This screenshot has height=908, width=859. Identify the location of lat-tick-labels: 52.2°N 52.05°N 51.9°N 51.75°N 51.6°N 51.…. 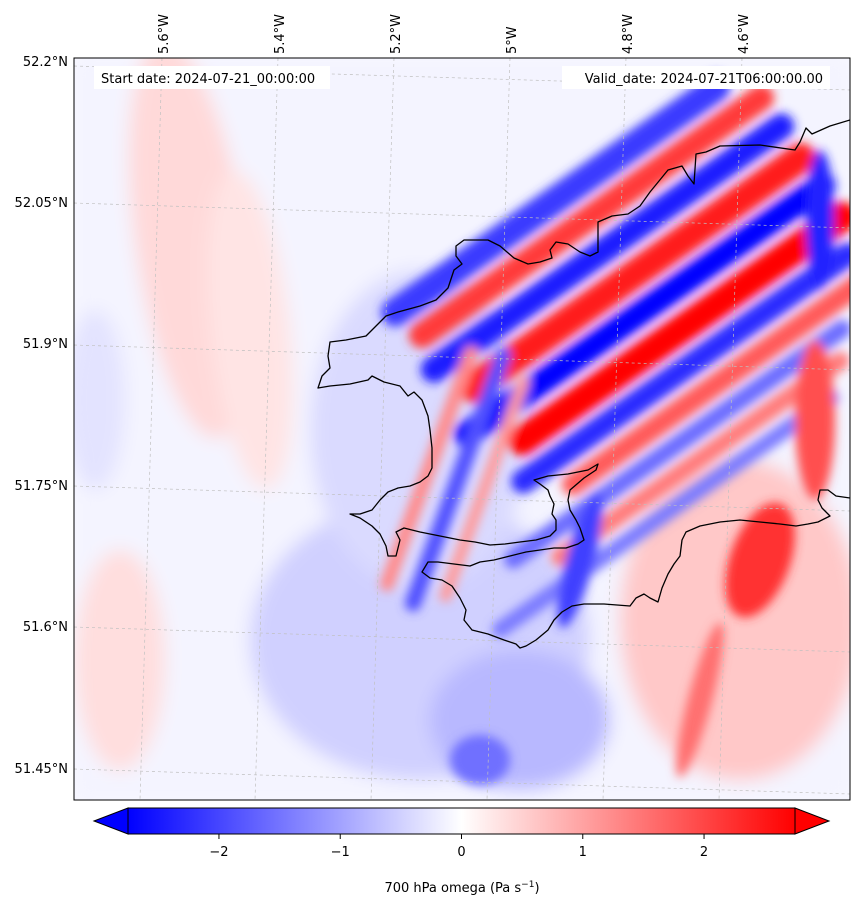
(41, 416).